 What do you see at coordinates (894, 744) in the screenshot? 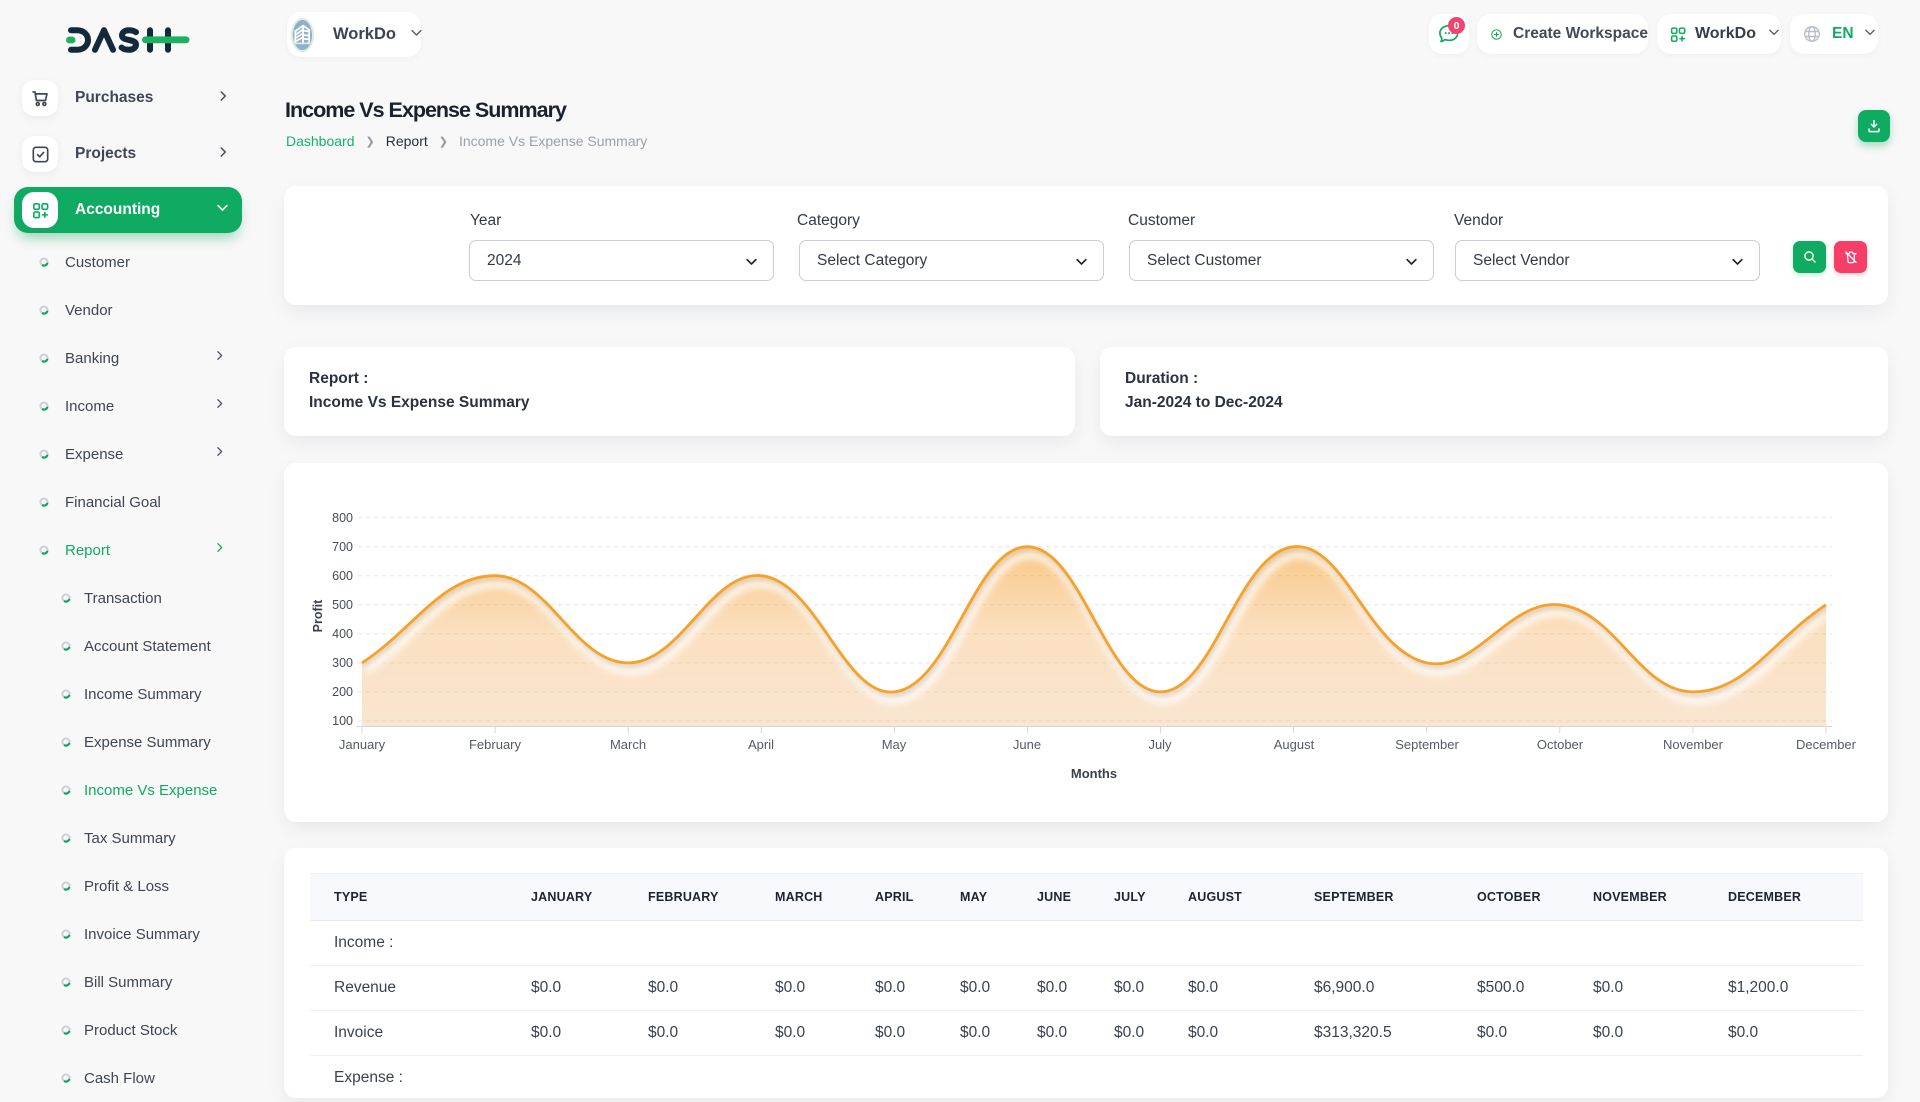
I see `svg-text: May` at bounding box center [894, 744].